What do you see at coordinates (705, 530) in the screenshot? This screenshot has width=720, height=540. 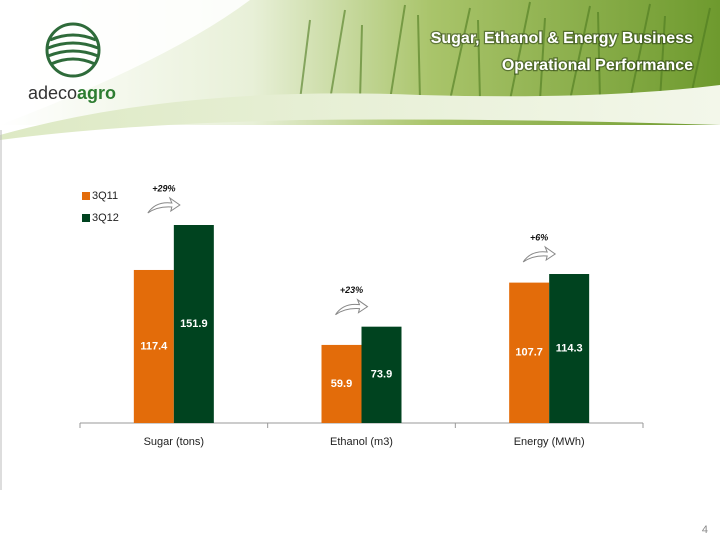 I see `page-number: 4` at bounding box center [705, 530].